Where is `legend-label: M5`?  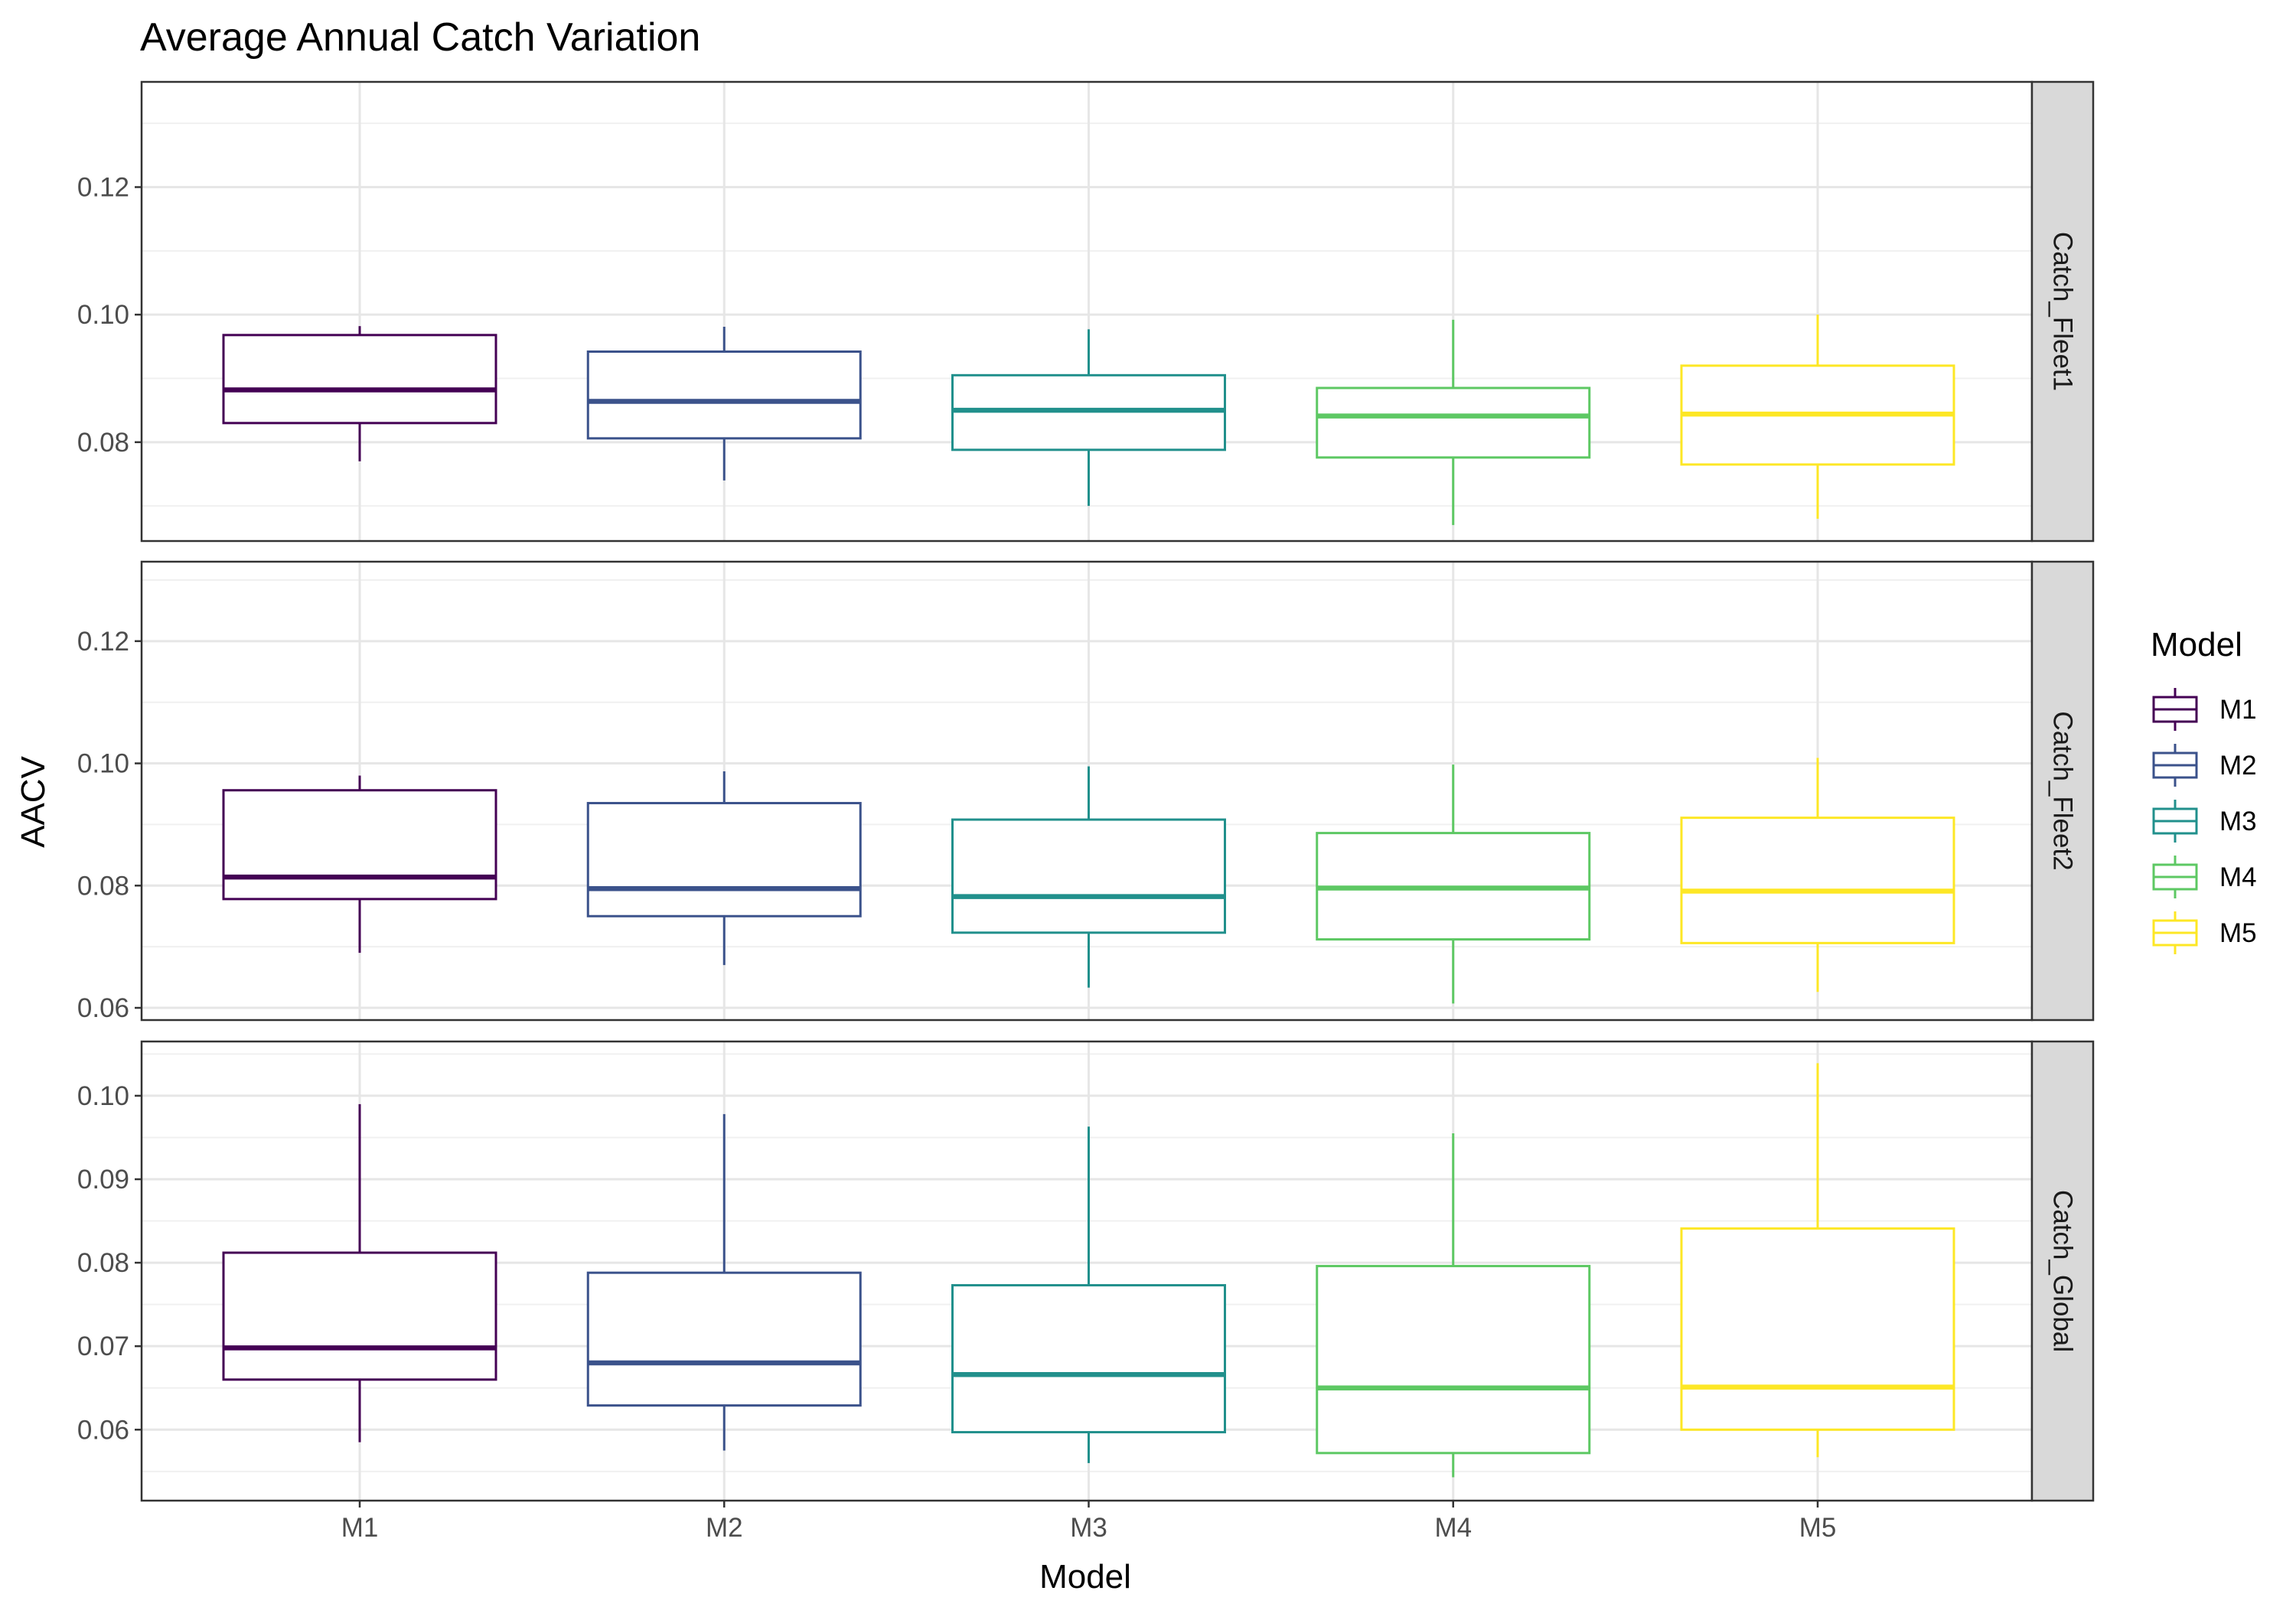 legend-label: M5 is located at coordinates (2238, 933).